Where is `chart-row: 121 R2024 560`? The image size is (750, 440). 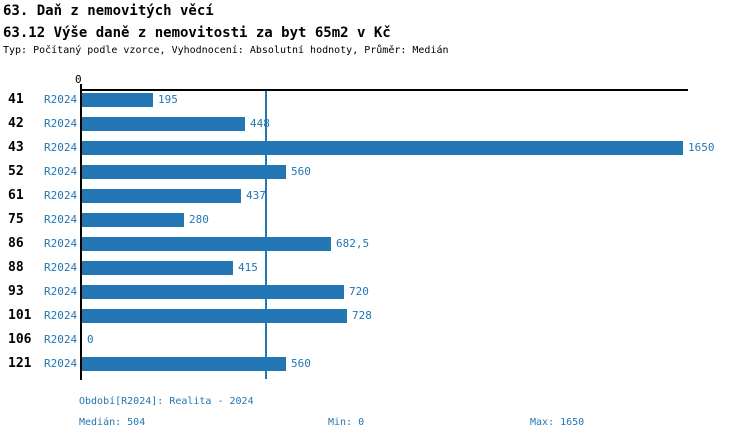 chart-row: 121 R2024 560 is located at coordinates (375, 364).